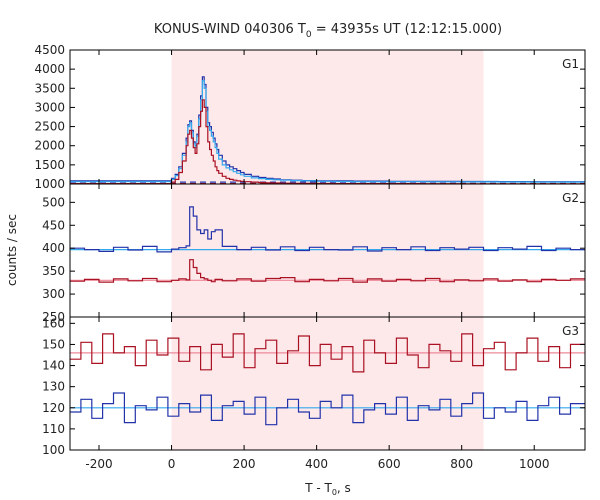  Describe the element at coordinates (327, 489) in the screenshot. I see `x-axis-label: T - T0, s` at that location.